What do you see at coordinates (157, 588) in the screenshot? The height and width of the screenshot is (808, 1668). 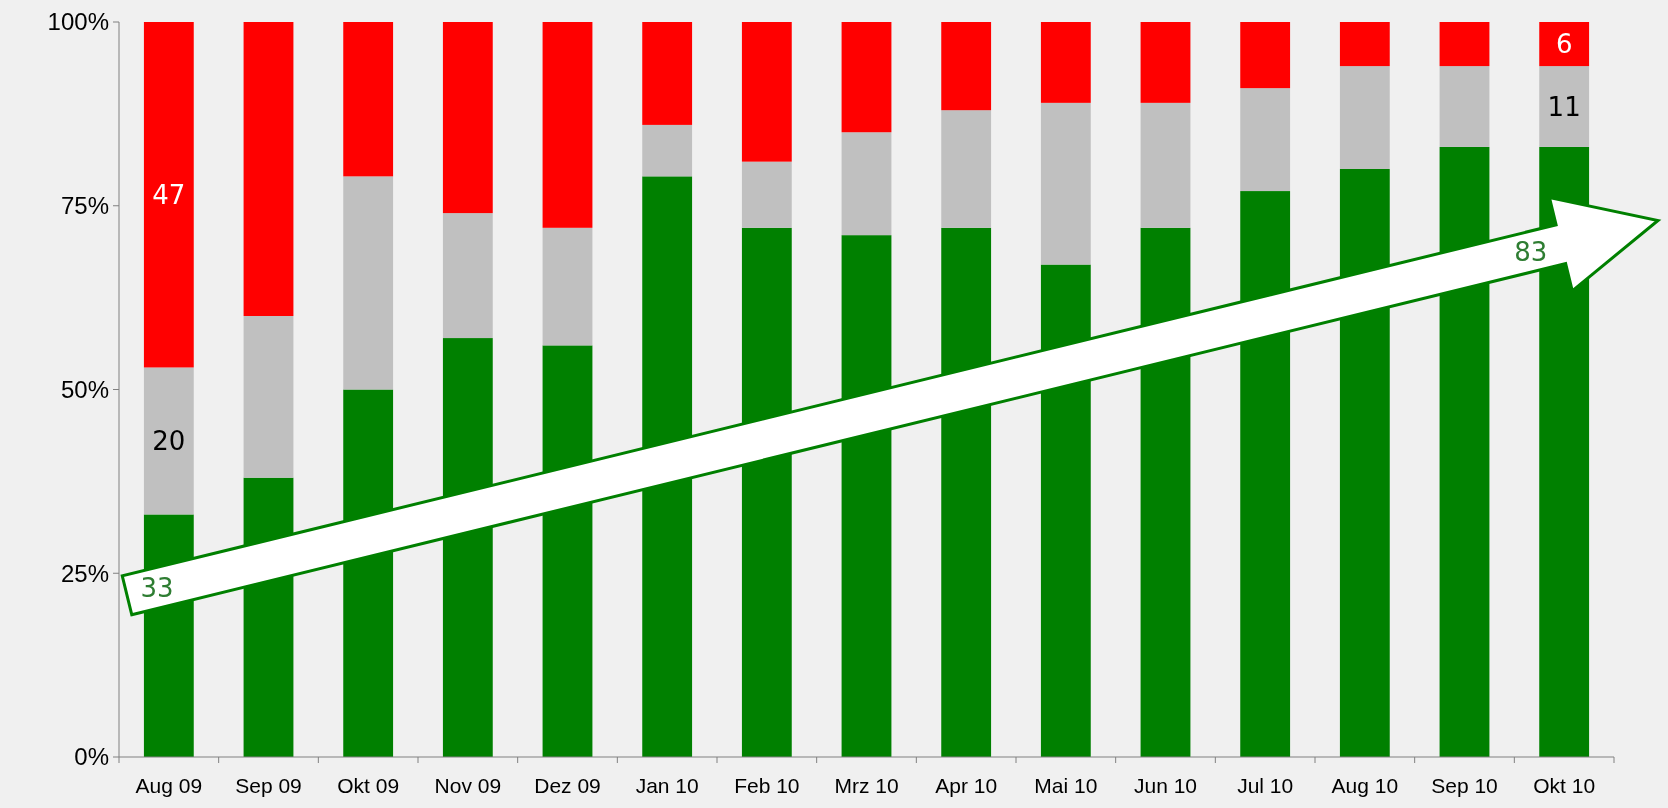 I see `annotation: 33` at bounding box center [157, 588].